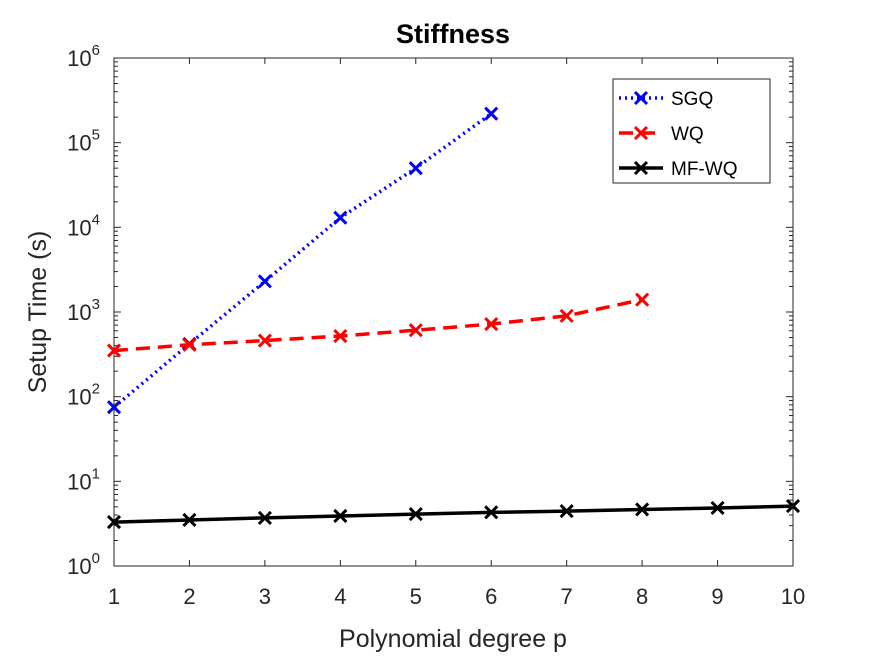 The height and width of the screenshot is (656, 875). I want to click on legend-marker-mf-wq, so click(641, 168).